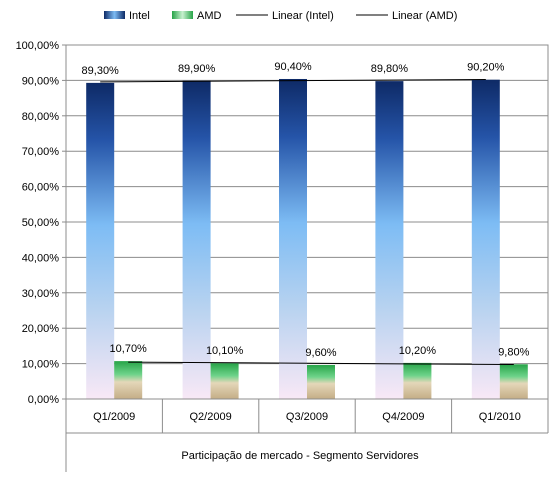  What do you see at coordinates (210, 417) in the screenshot?
I see `x-tick-label: Q2/2009` at bounding box center [210, 417].